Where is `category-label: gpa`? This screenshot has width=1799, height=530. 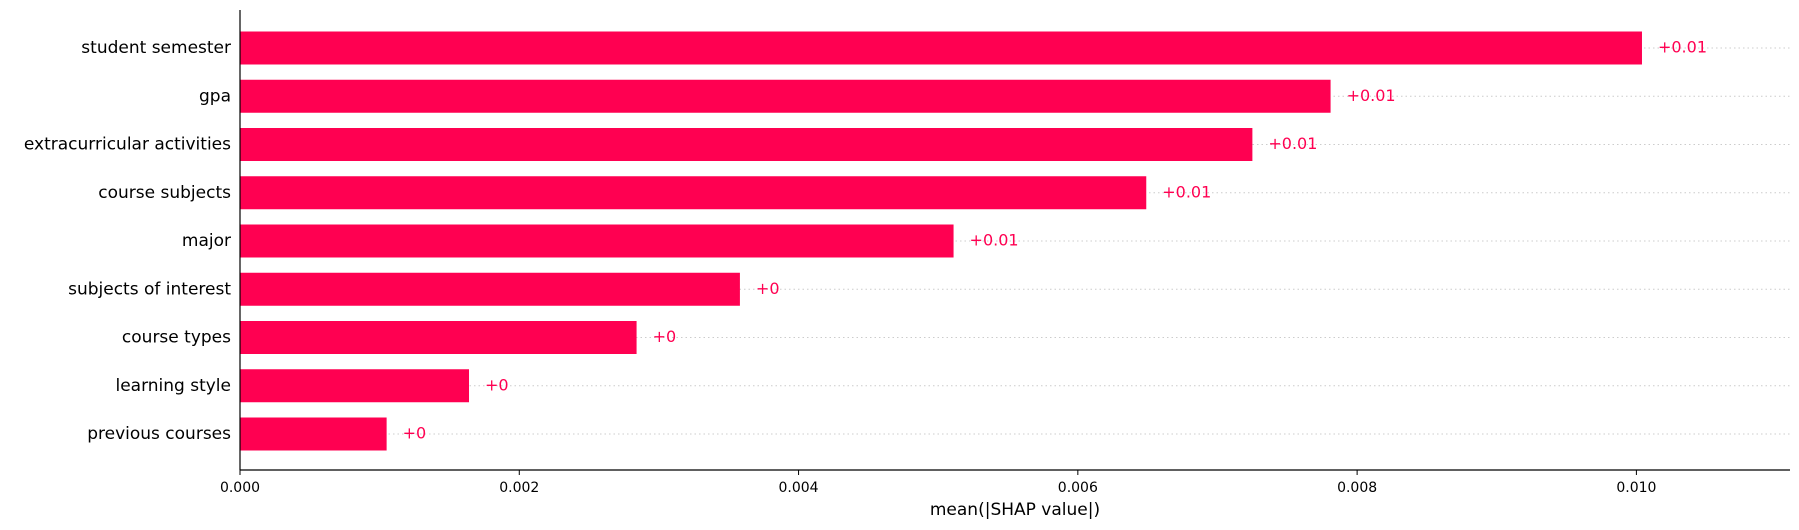 category-label: gpa is located at coordinates (215, 96).